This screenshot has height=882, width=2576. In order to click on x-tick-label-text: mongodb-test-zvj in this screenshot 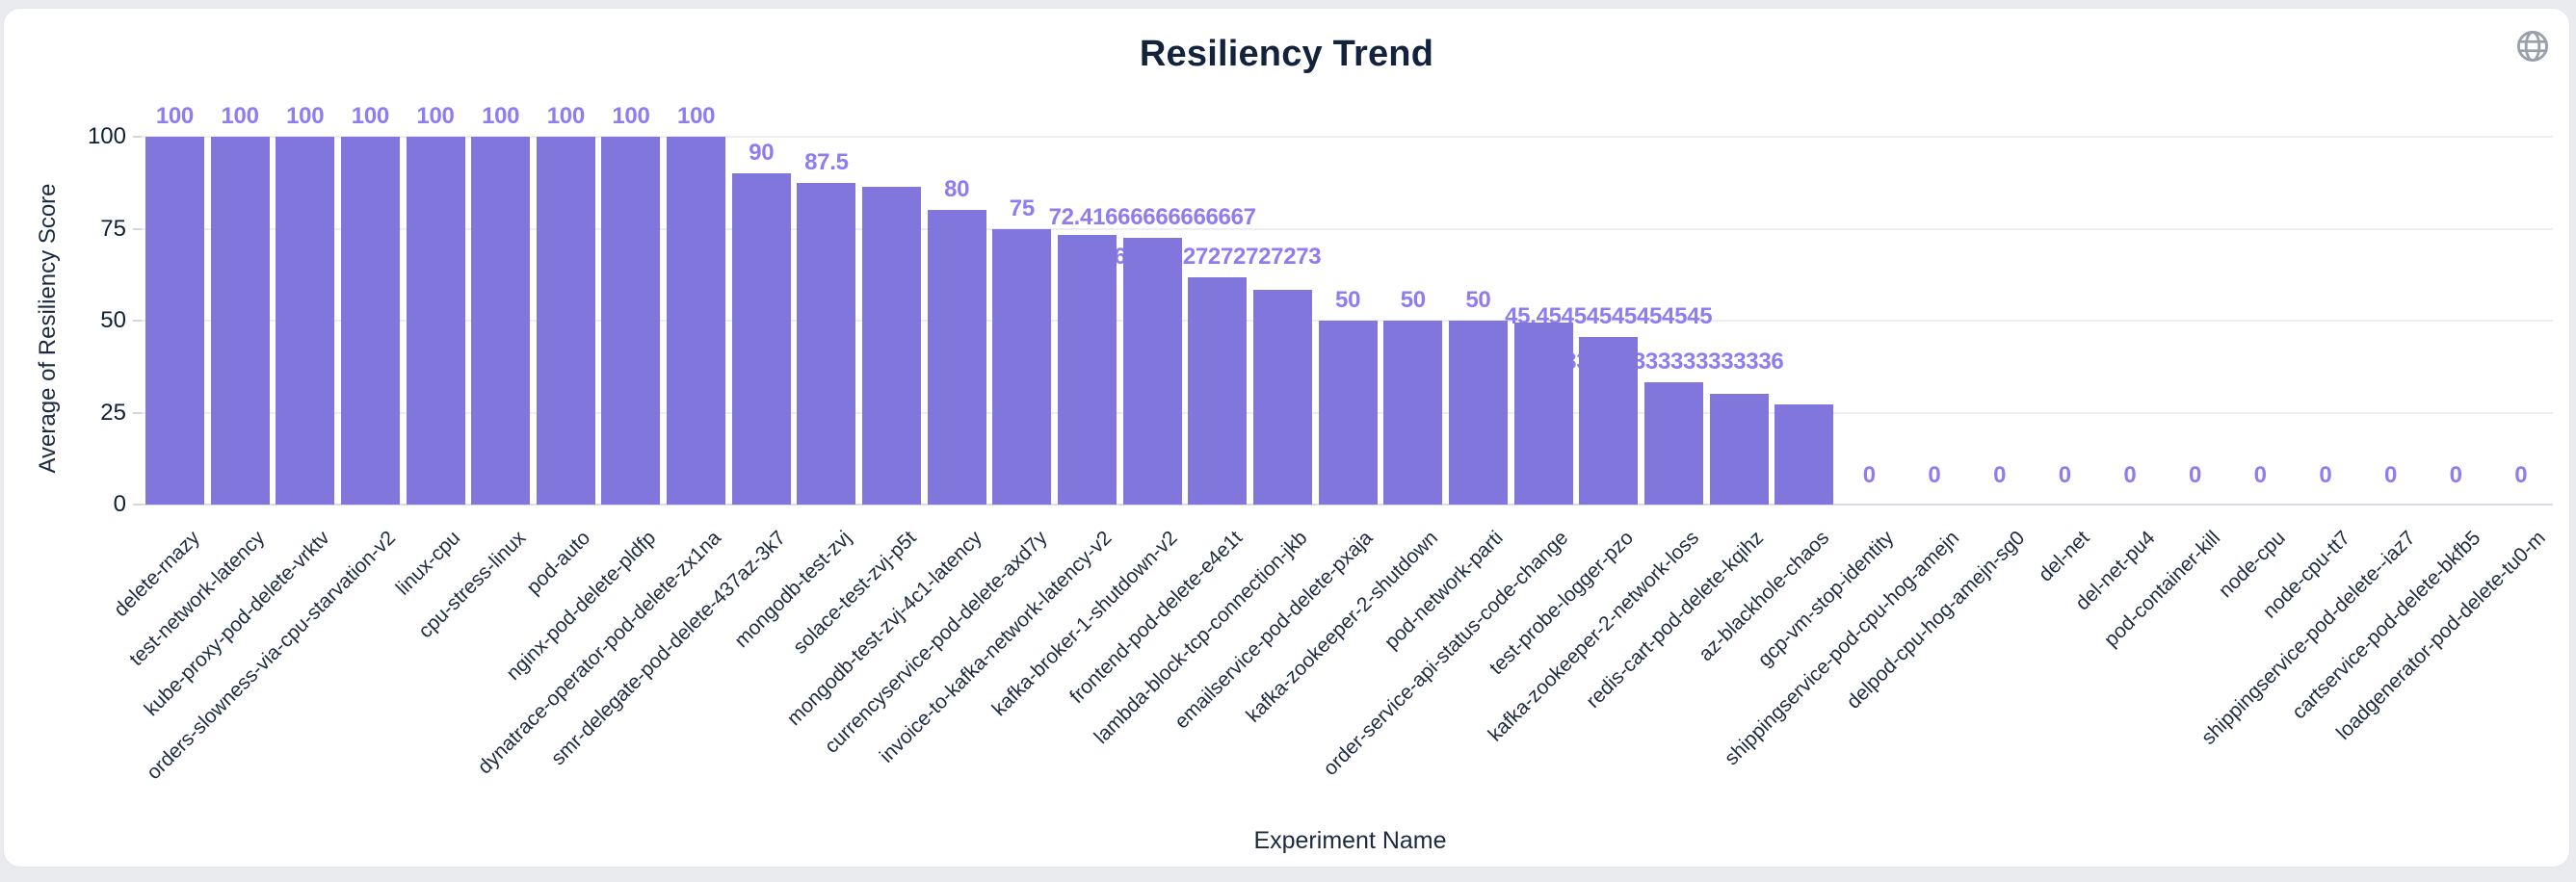, I will do `click(792, 590)`.